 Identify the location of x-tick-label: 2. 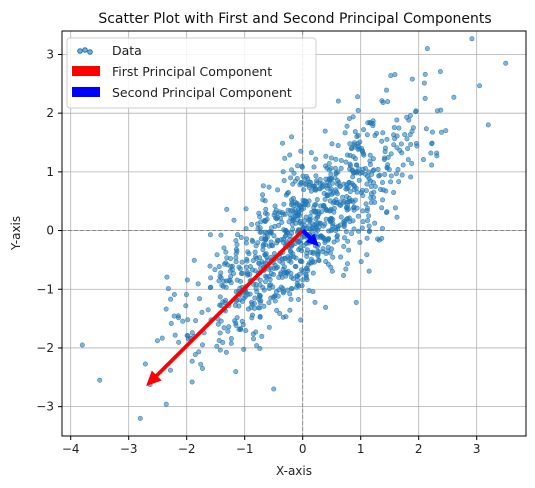
(419, 449).